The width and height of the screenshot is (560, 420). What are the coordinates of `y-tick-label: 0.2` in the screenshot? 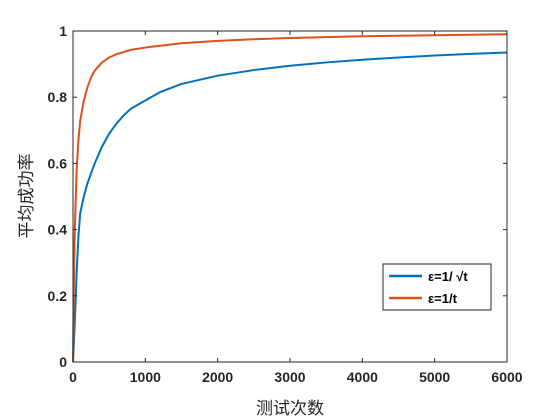 It's located at (58, 296).